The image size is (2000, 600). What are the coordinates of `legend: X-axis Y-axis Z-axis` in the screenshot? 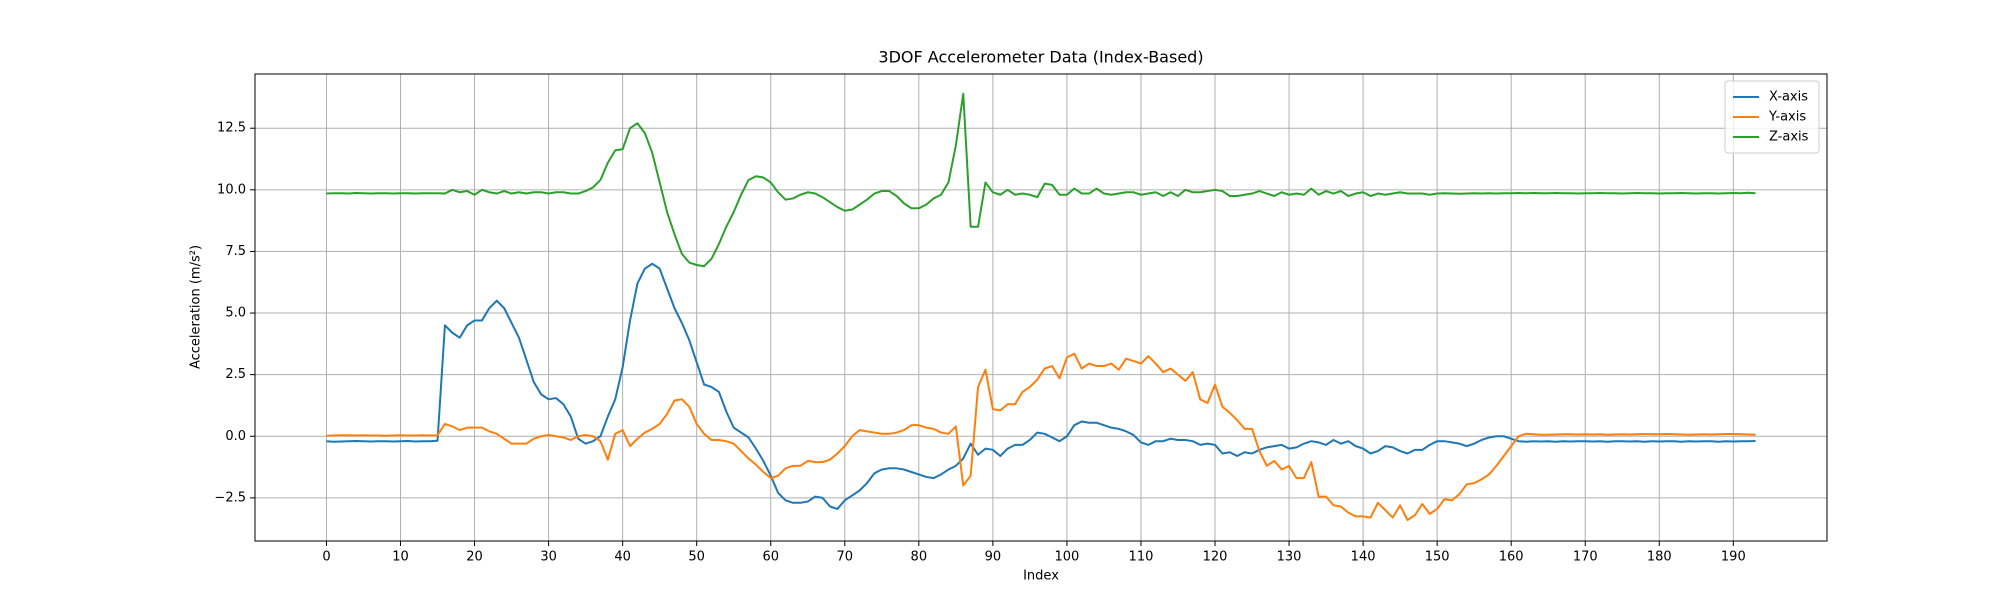 It's located at (1772, 117).